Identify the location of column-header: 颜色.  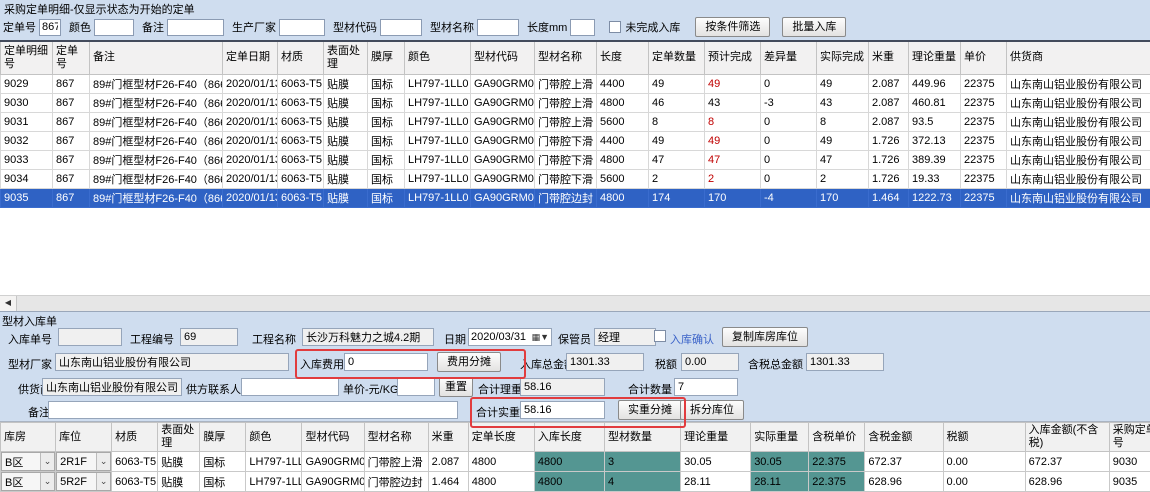
(274, 437).